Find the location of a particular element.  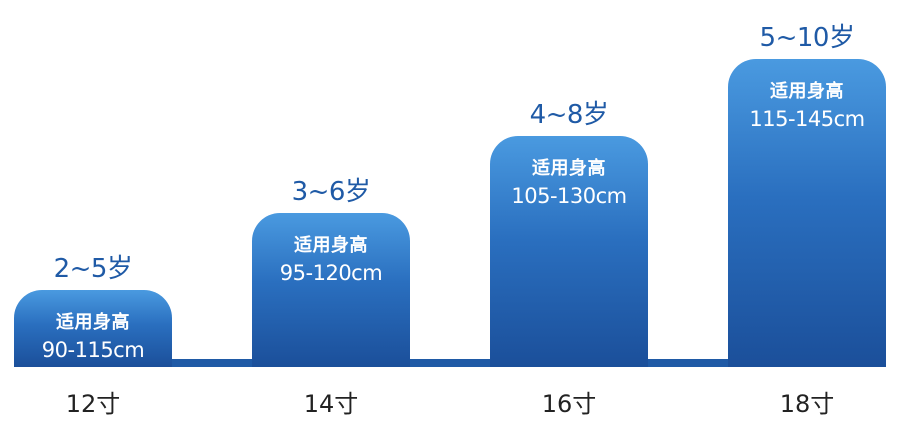

age-label: 2~5岁 is located at coordinates (93, 269).